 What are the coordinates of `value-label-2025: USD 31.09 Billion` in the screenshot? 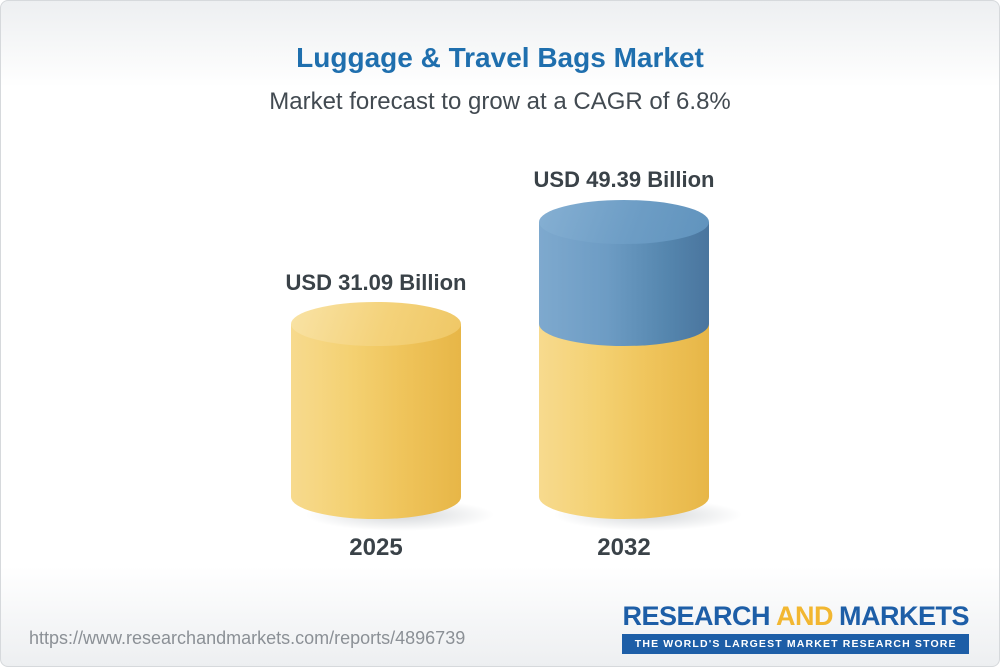 It's located at (376, 282).